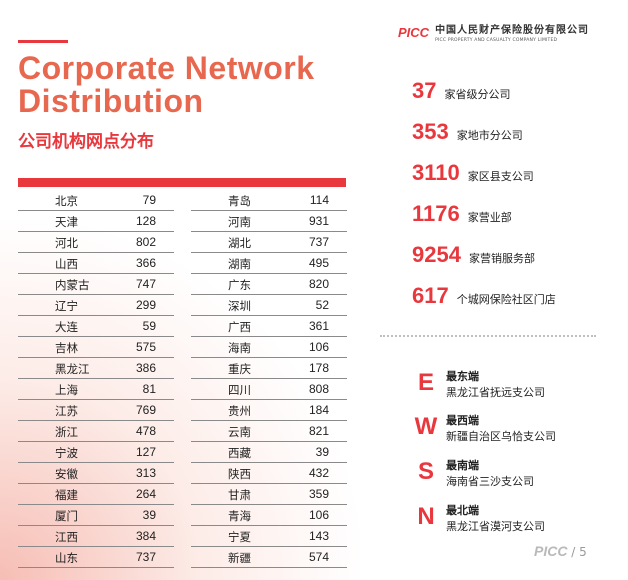 Image resolution: width=628 pixels, height=580 pixels. I want to click on table-row: 浙江 478, so click(96, 431).